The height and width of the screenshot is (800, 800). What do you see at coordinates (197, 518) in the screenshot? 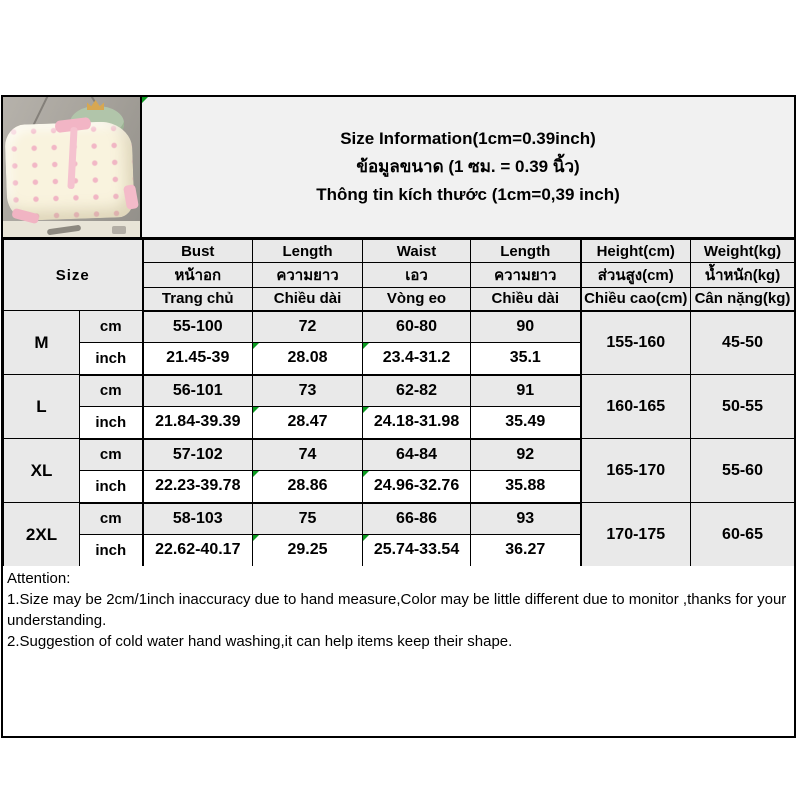
I see `bust-cm-value: 58-103` at bounding box center [197, 518].